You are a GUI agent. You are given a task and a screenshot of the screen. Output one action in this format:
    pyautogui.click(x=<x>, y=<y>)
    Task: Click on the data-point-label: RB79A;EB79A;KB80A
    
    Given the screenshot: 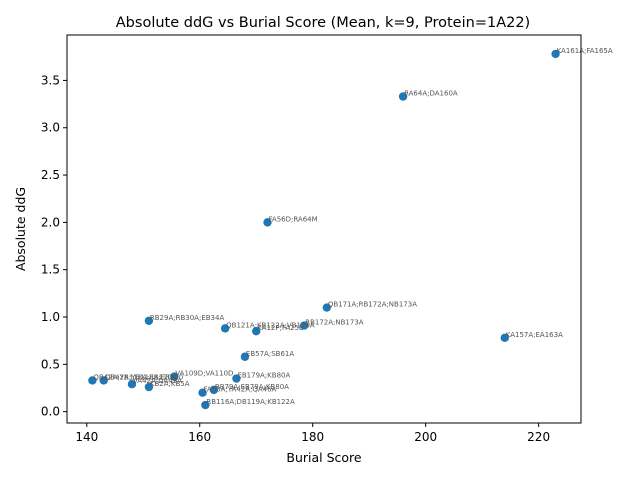 What is the action you would take?
    pyautogui.click(x=252, y=387)
    